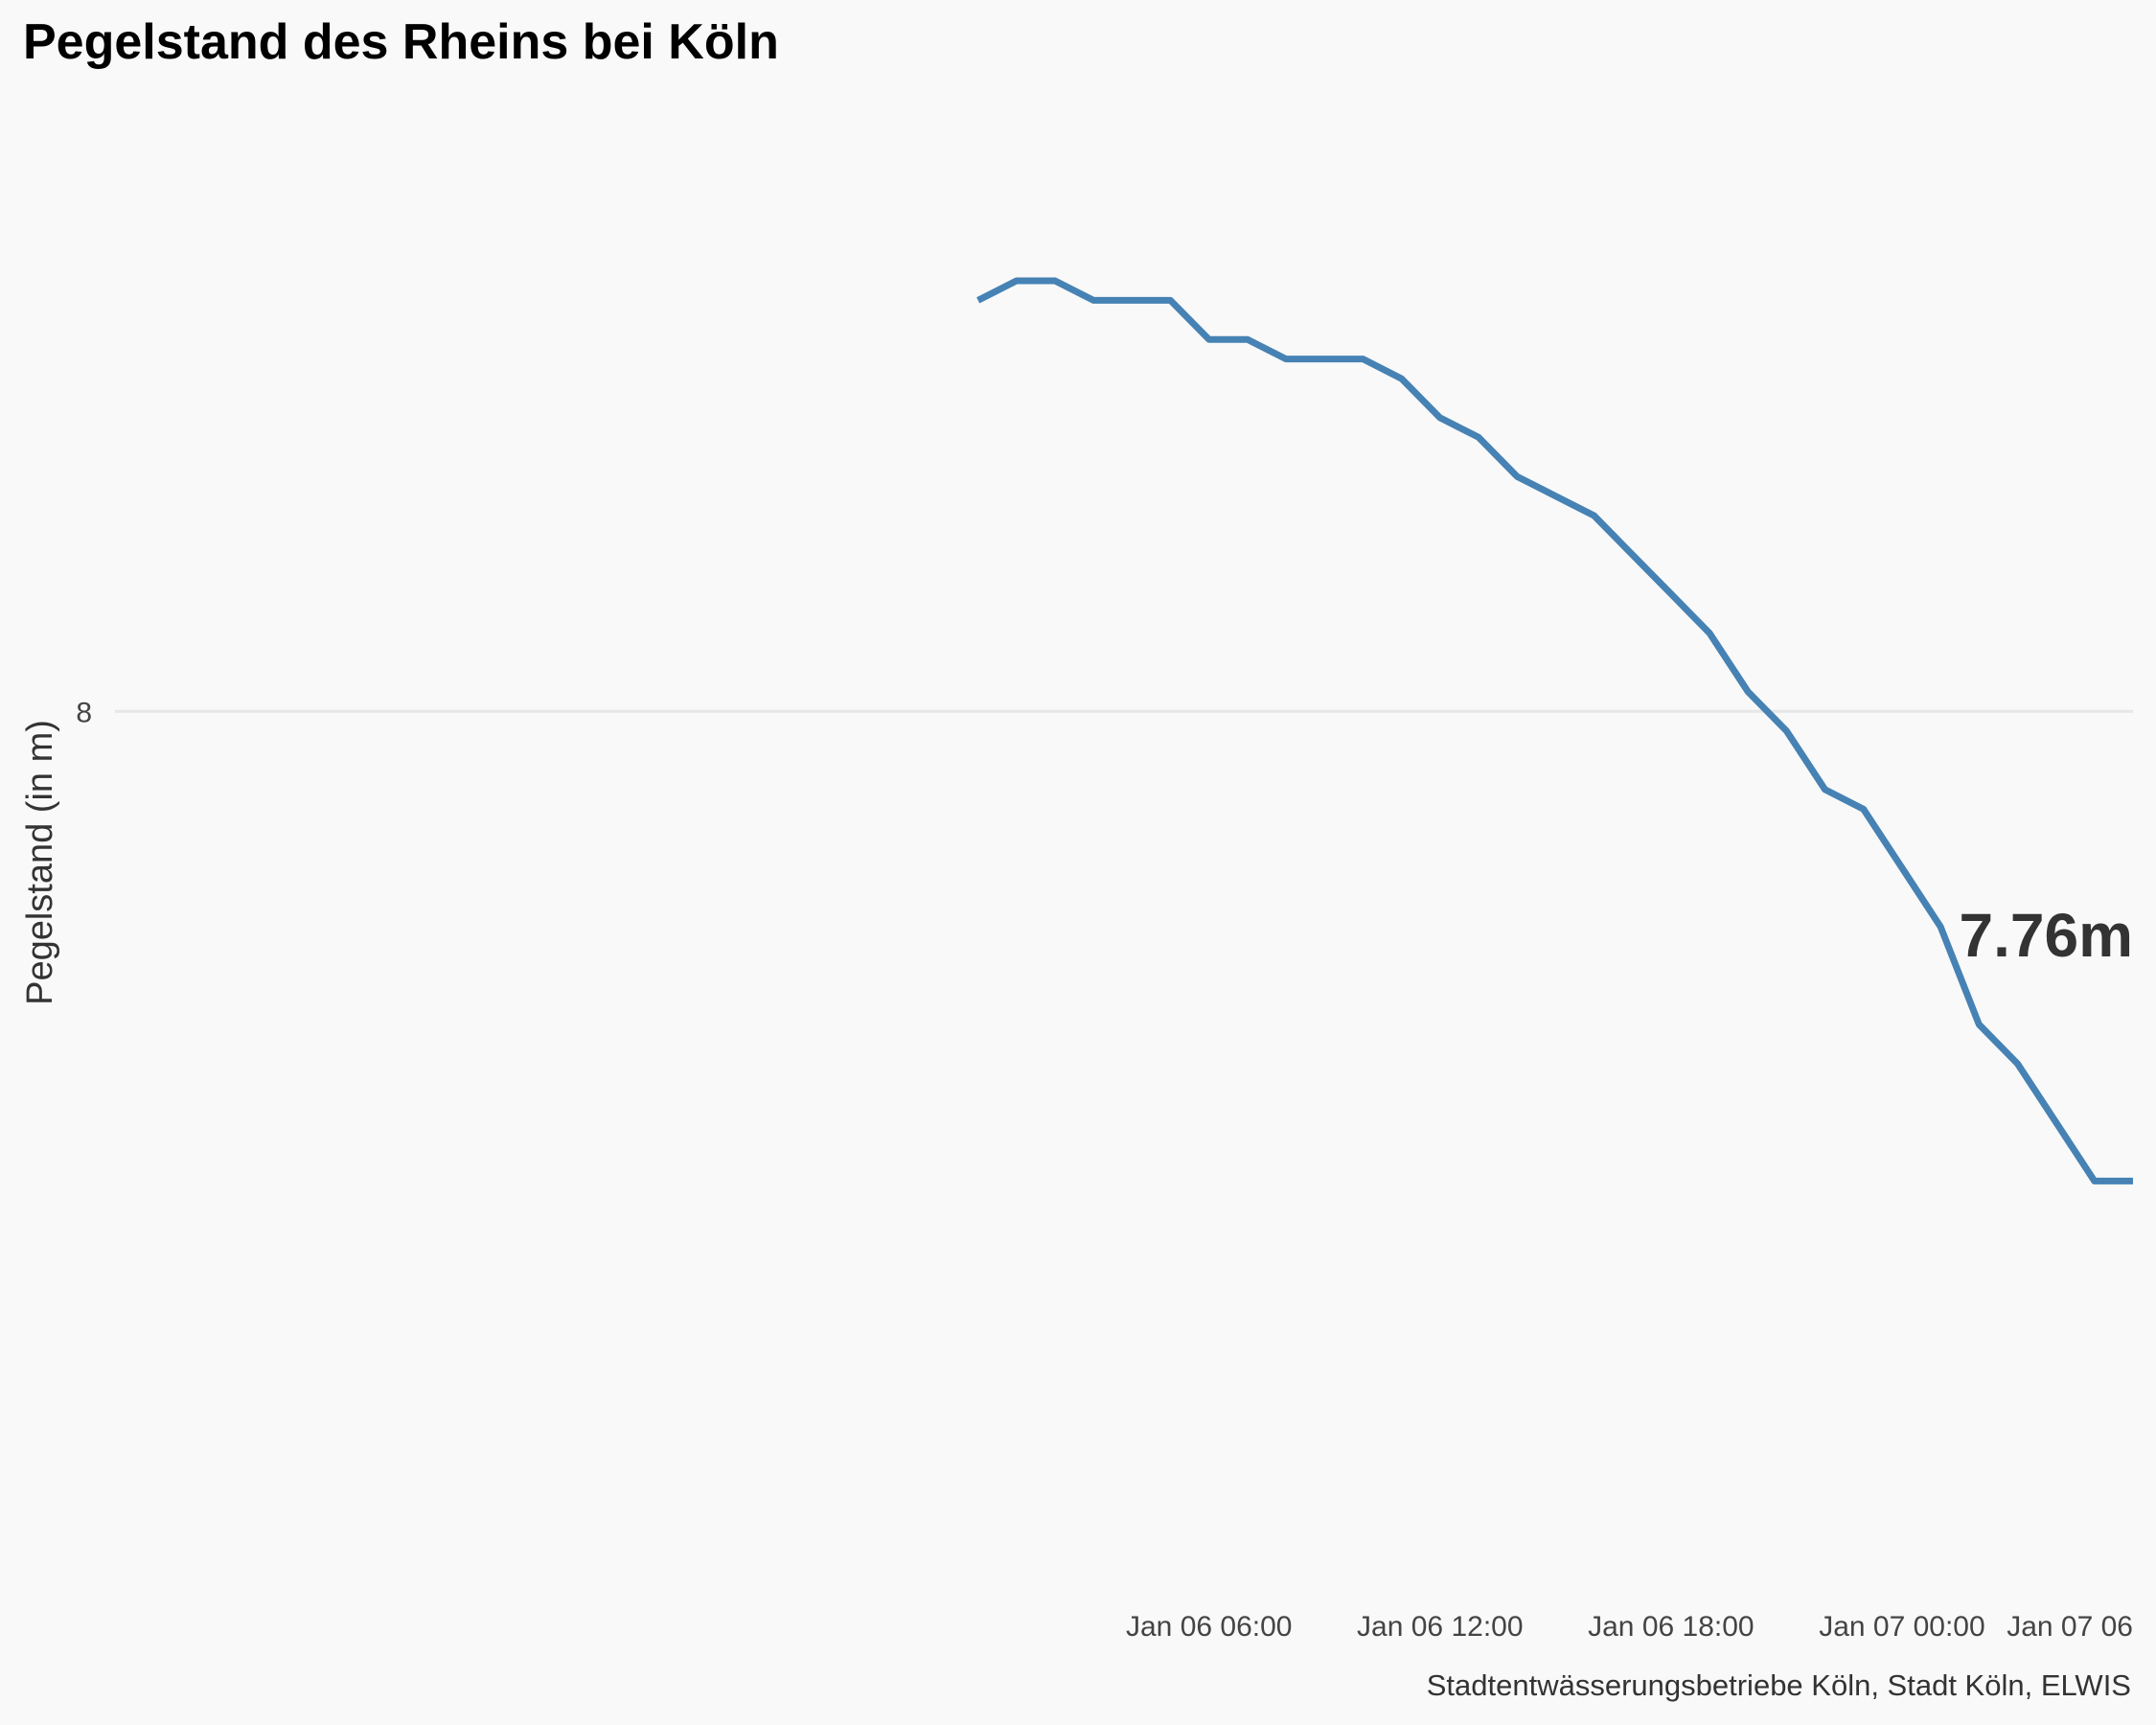 The width and height of the screenshot is (2156, 1725). Describe the element at coordinates (1209, 1627) in the screenshot. I see `x-tick-label: Jan 06 06:00` at that location.